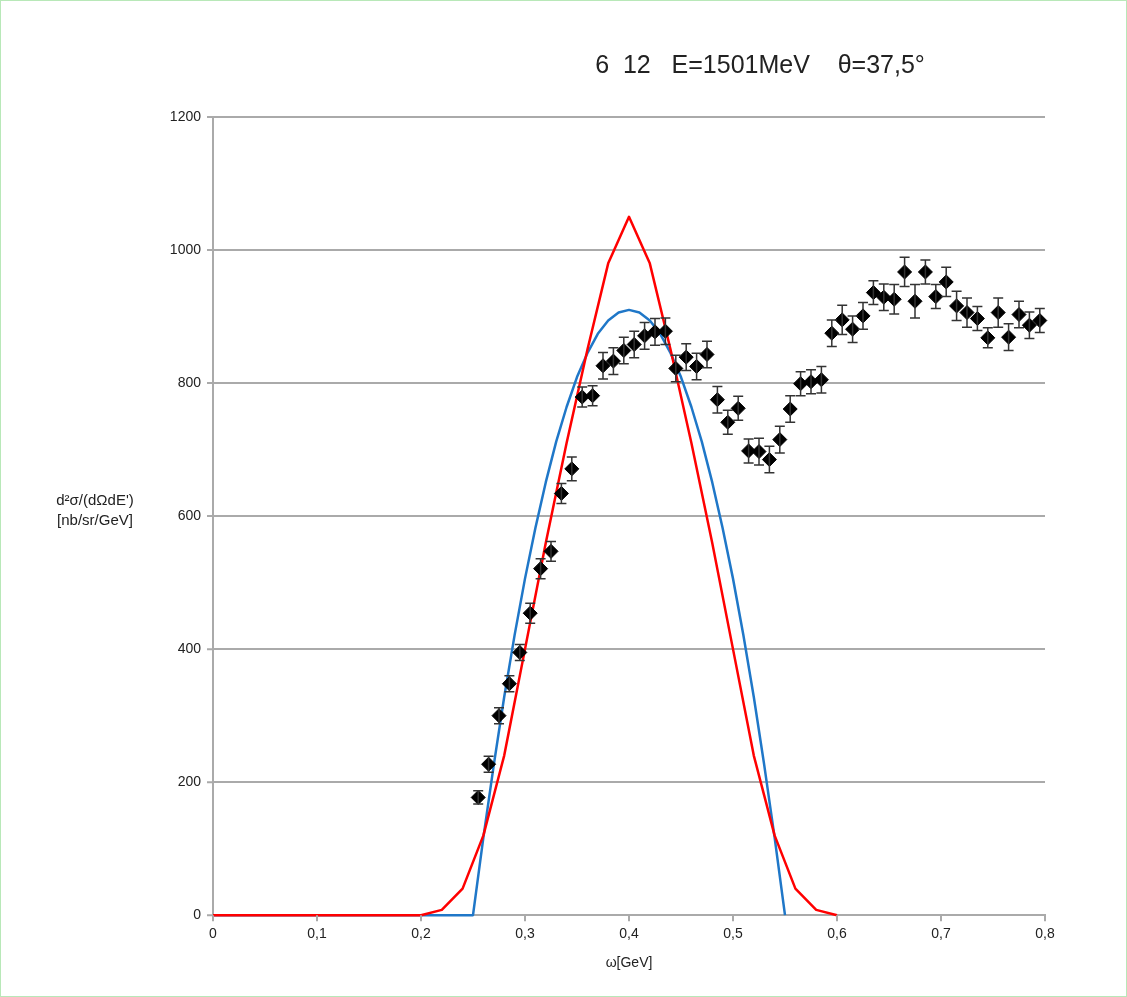  What do you see at coordinates (629, 962) in the screenshot?
I see `x-axis-title: ω[GeV]` at bounding box center [629, 962].